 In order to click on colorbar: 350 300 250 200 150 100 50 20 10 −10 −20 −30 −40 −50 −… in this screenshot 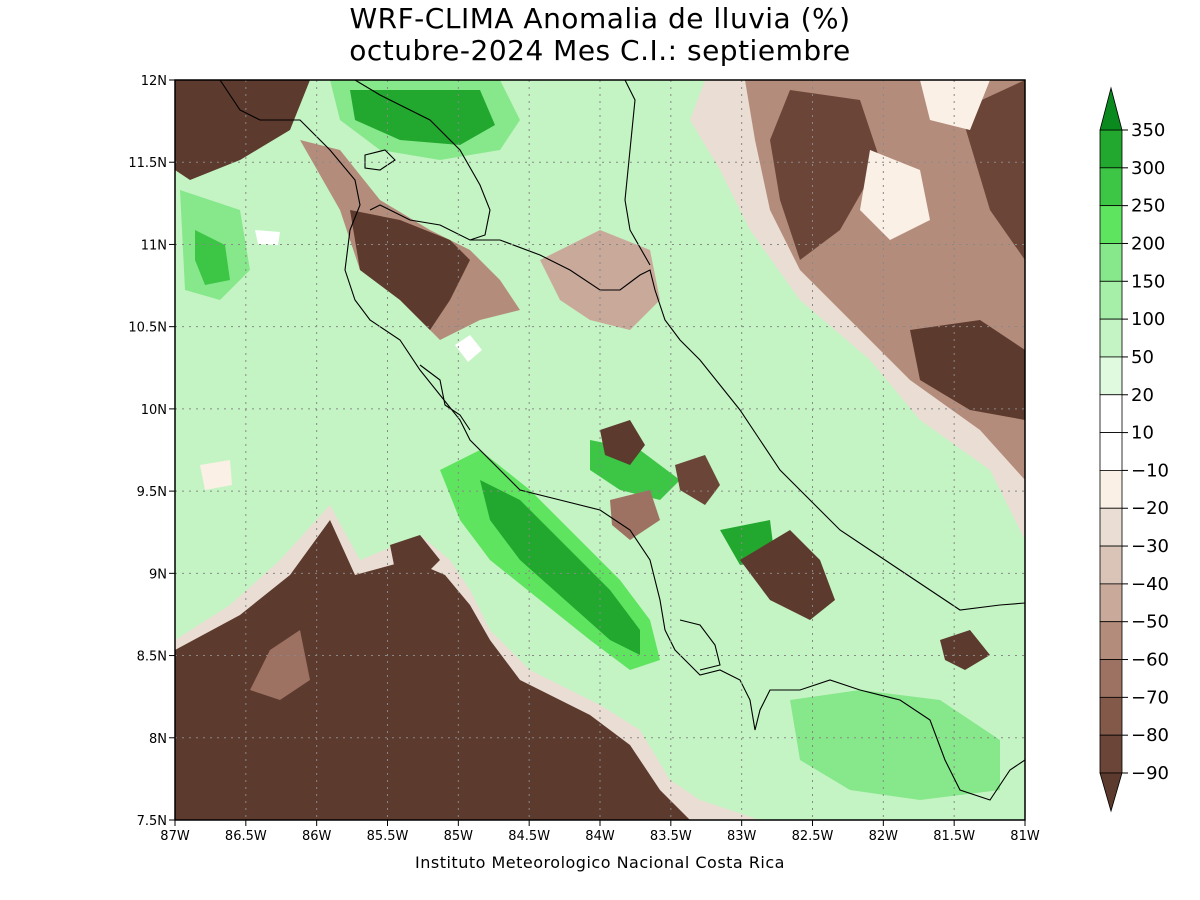, I will do `click(1134, 449)`.